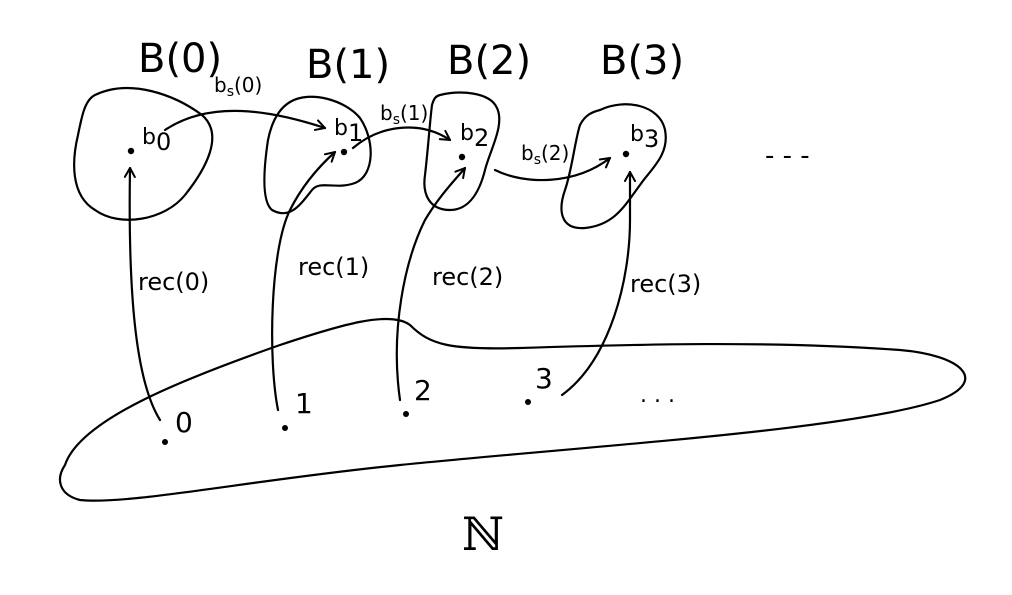 Image resolution: width=1012 pixels, height=595 pixels. What do you see at coordinates (787, 156) in the screenshot?
I see `sets-ellipsis: - - -` at bounding box center [787, 156].